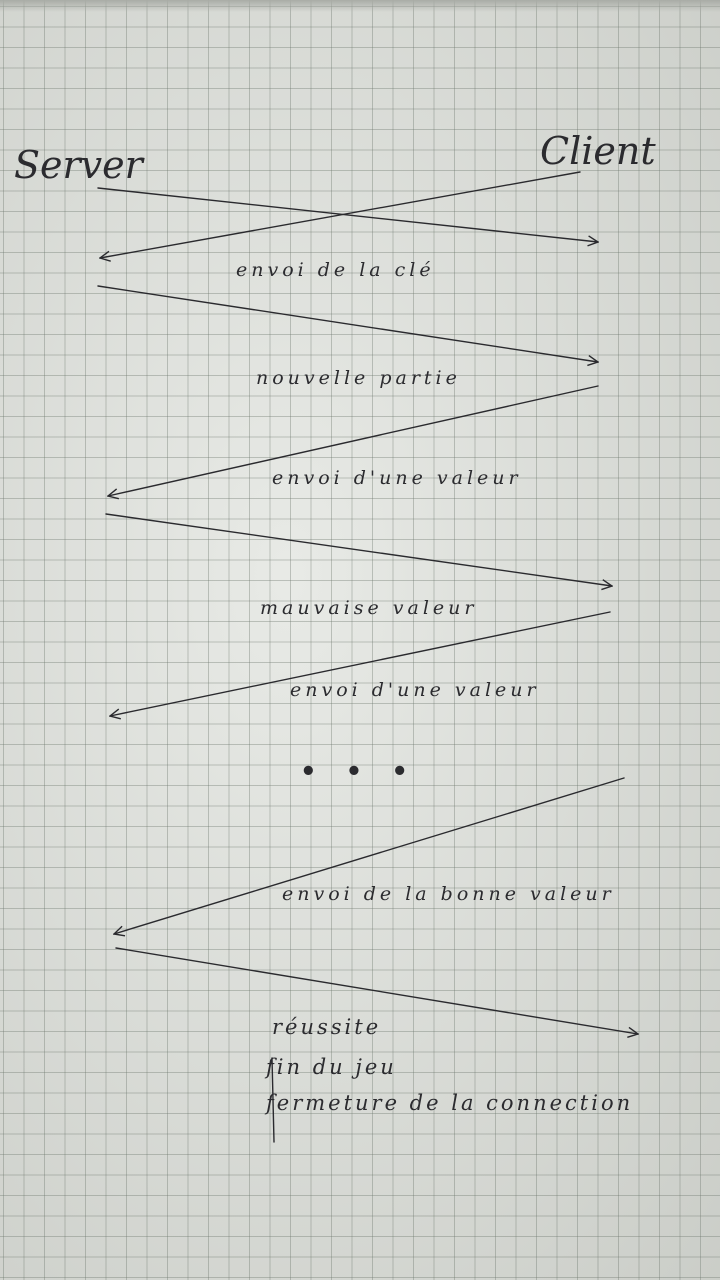  Describe the element at coordinates (415, 690) in the screenshot. I see `message-label-5: envoi d'une valeur` at that location.